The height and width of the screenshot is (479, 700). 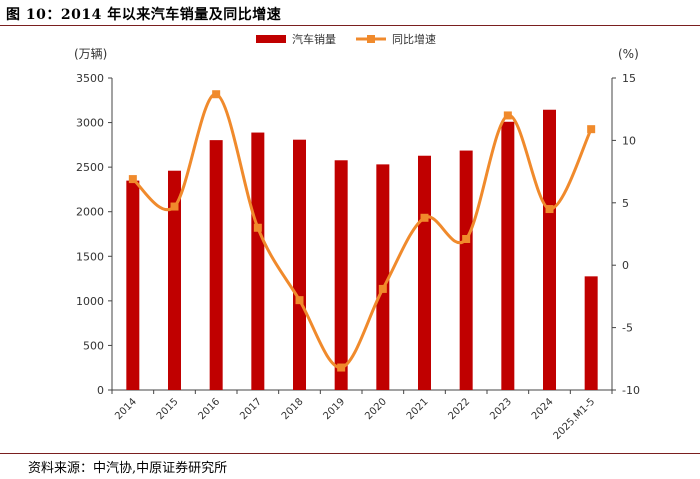 What do you see at coordinates (271, 39) in the screenshot?
I see `legend-swatch-sales` at bounding box center [271, 39].